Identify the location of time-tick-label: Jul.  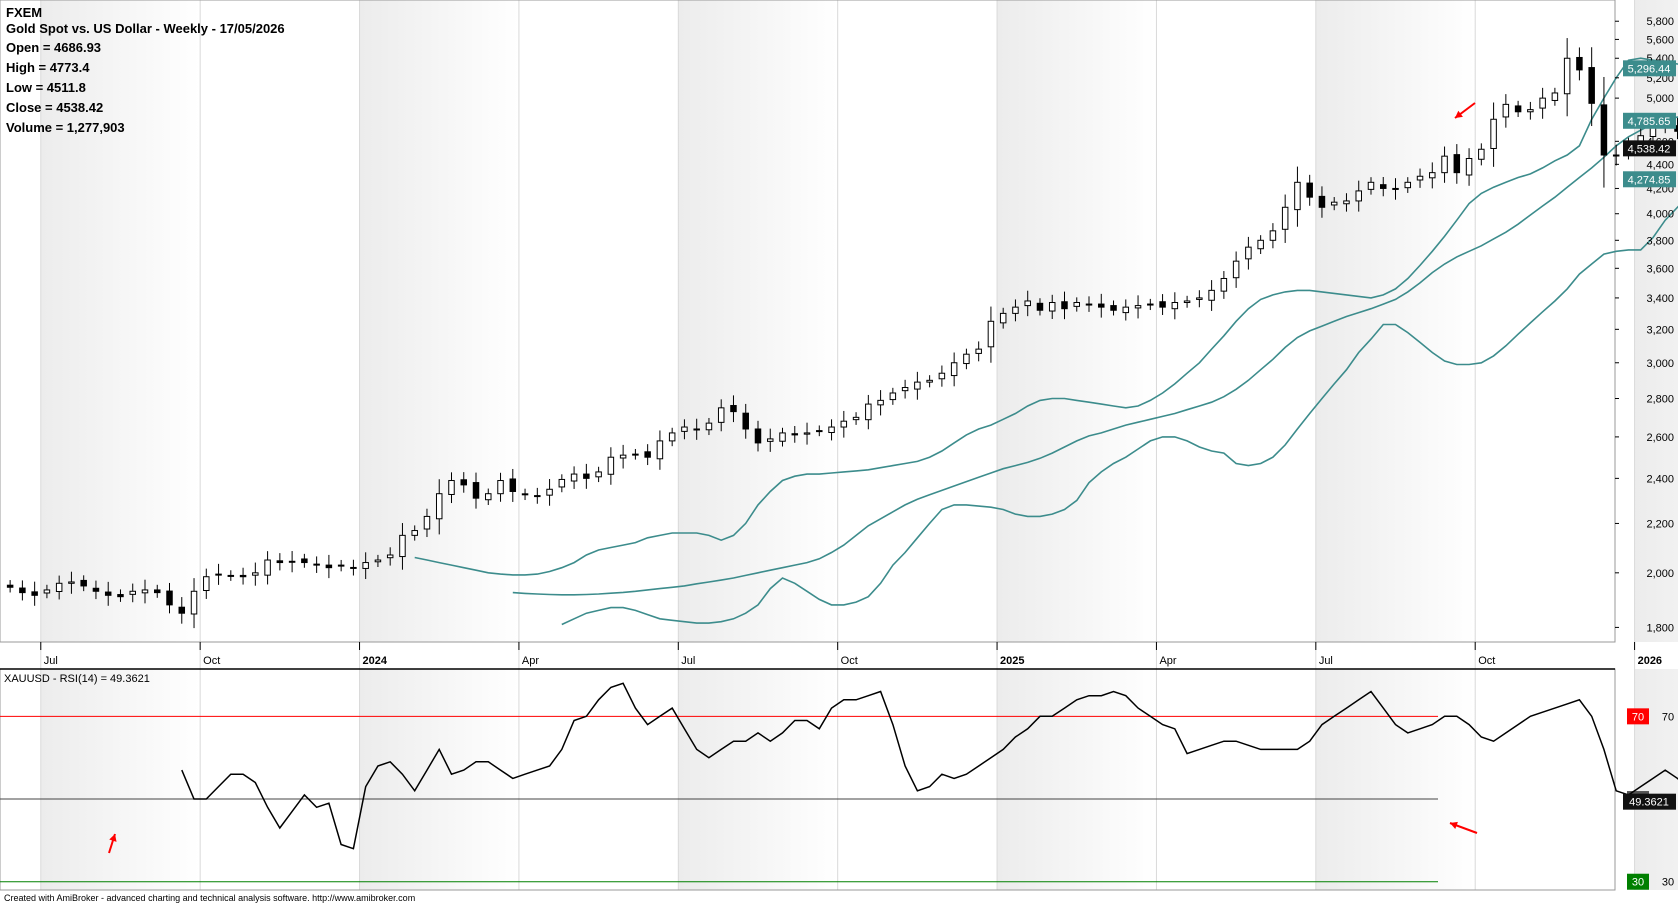
(1326, 661).